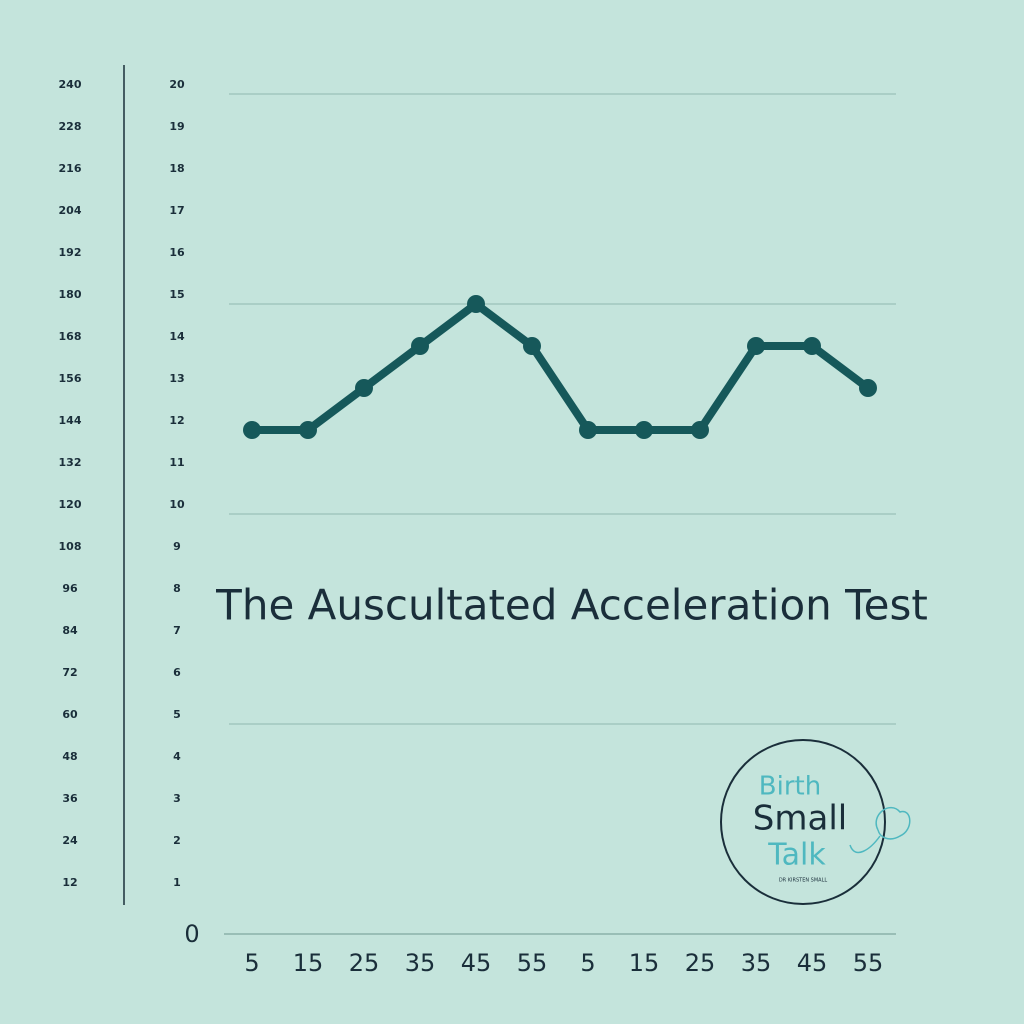 The height and width of the screenshot is (1024, 1024). I want to click on y2-tick-label: 72, so click(69, 672).